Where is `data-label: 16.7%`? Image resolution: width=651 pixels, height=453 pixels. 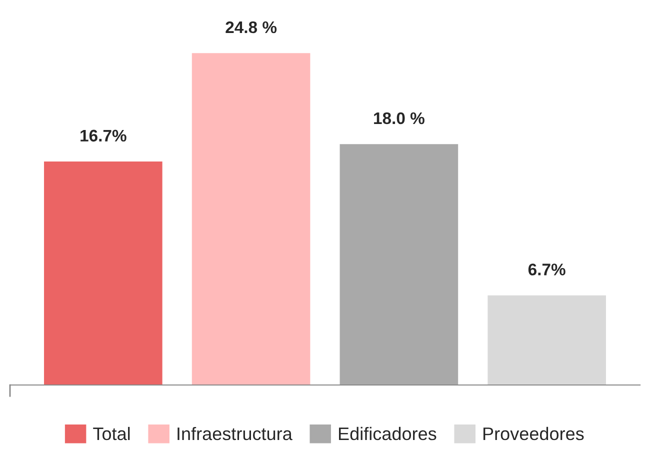
data-label: 16.7% is located at coordinates (103, 136).